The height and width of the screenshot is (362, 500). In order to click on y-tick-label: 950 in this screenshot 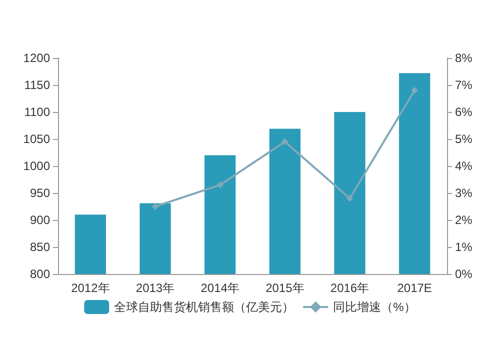, I will do `click(40, 193)`.